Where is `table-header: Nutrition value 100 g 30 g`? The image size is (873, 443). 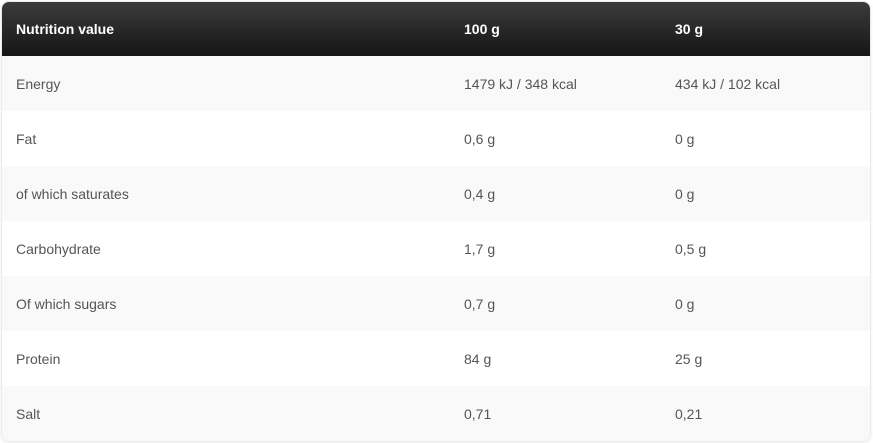
table-header: Nutrition value 100 g 30 g is located at coordinates (436, 29).